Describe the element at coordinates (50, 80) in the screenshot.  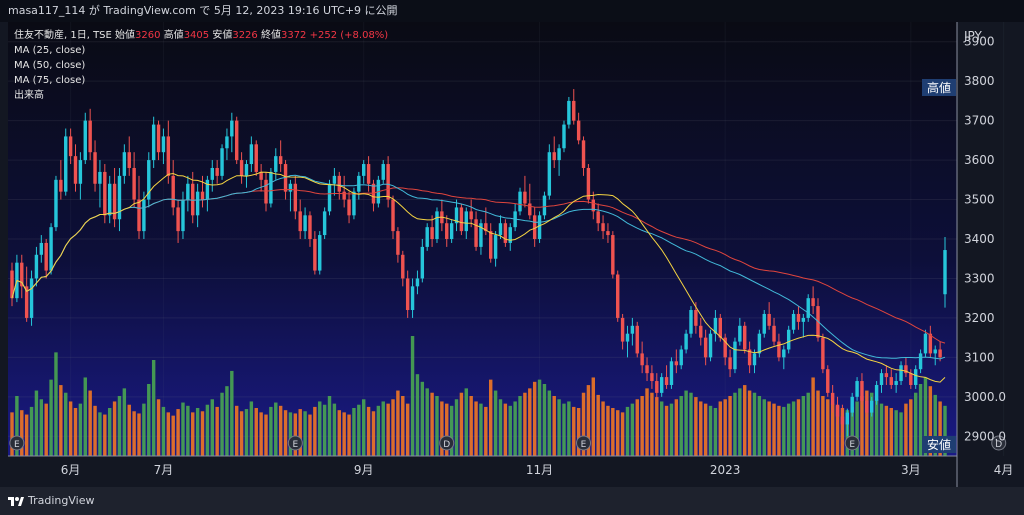
I see `indicator-ma75: MA (75, close)` at that location.